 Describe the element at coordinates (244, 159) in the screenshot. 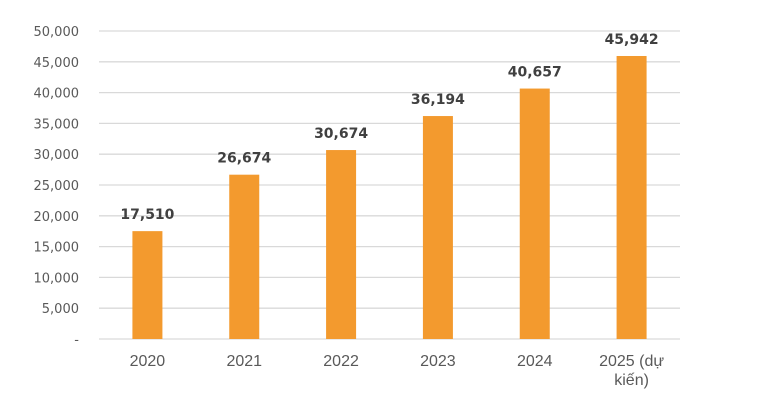

I see `data-label: 26,674` at that location.